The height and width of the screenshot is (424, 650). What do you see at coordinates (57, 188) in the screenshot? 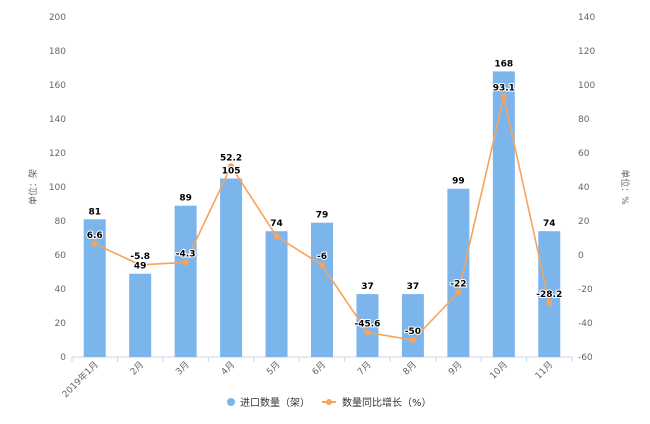
I see `y-left-tick-label: 100` at bounding box center [57, 188].